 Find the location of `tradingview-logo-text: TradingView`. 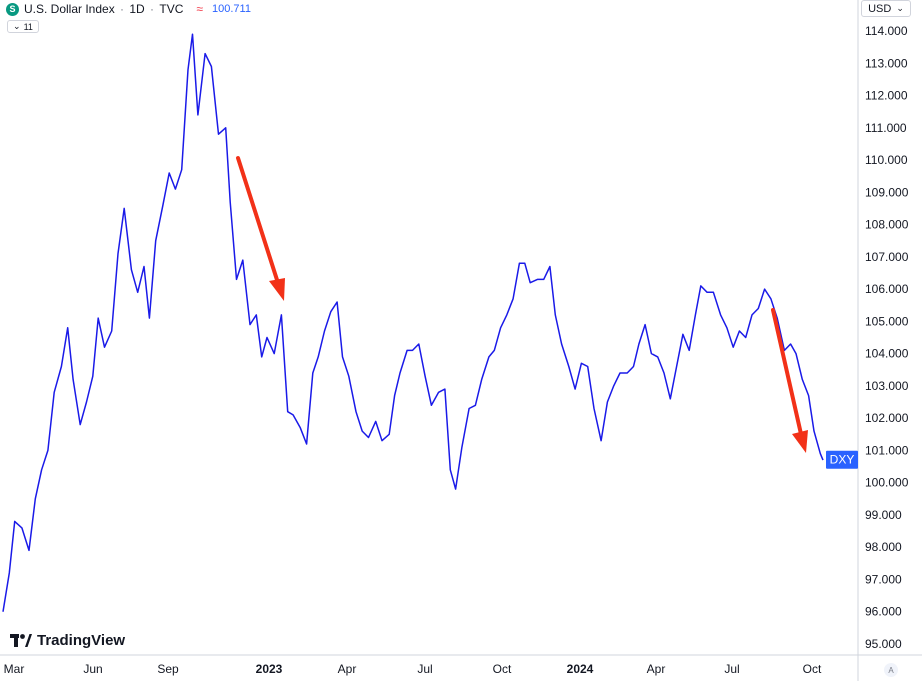

tradingview-logo-text: TradingView is located at coordinates (81, 640).